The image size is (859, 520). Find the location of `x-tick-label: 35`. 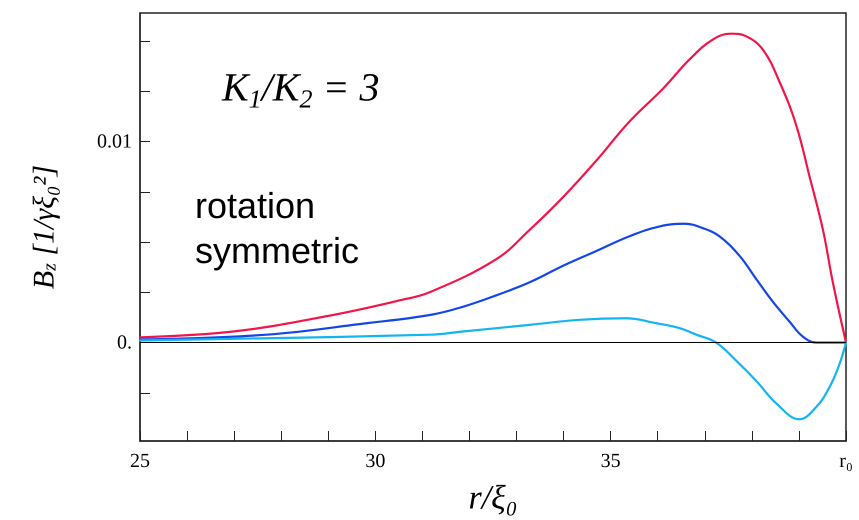

x-tick-label: 35 is located at coordinates (610, 461).